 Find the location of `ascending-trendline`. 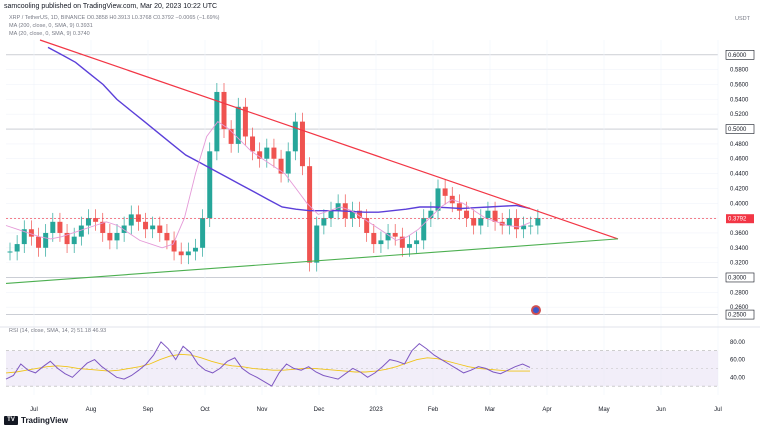

ascending-trendline is located at coordinates (312, 261).